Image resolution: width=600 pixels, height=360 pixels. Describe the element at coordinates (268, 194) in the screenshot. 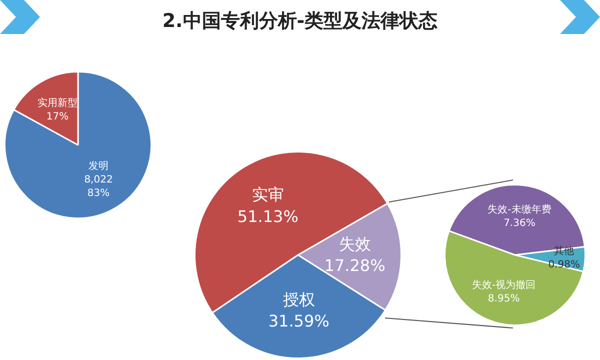

I see `slice-label: 实审` at that location.